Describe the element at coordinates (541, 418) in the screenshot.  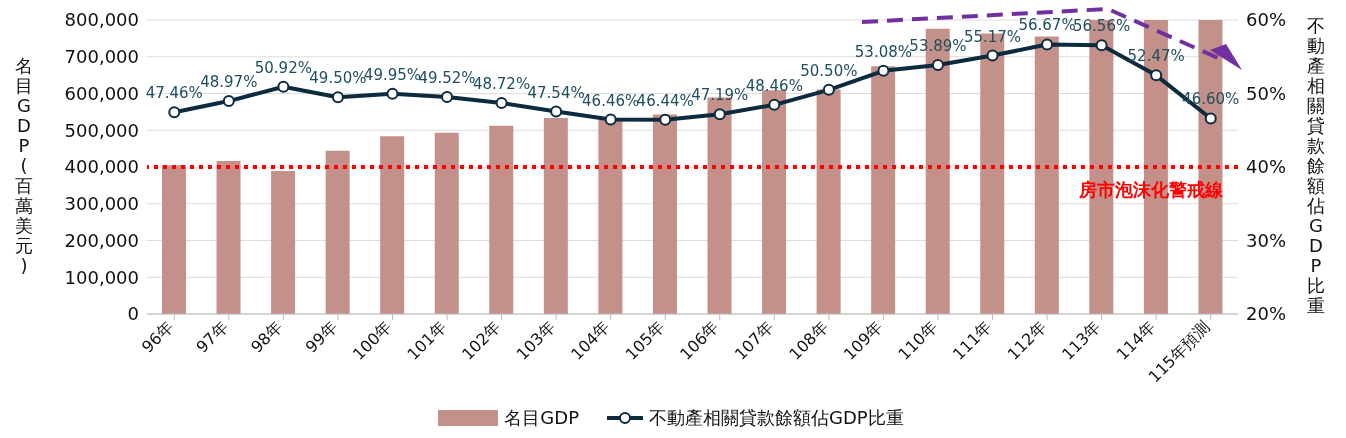
I see `legend-label: 名目GDP` at that location.